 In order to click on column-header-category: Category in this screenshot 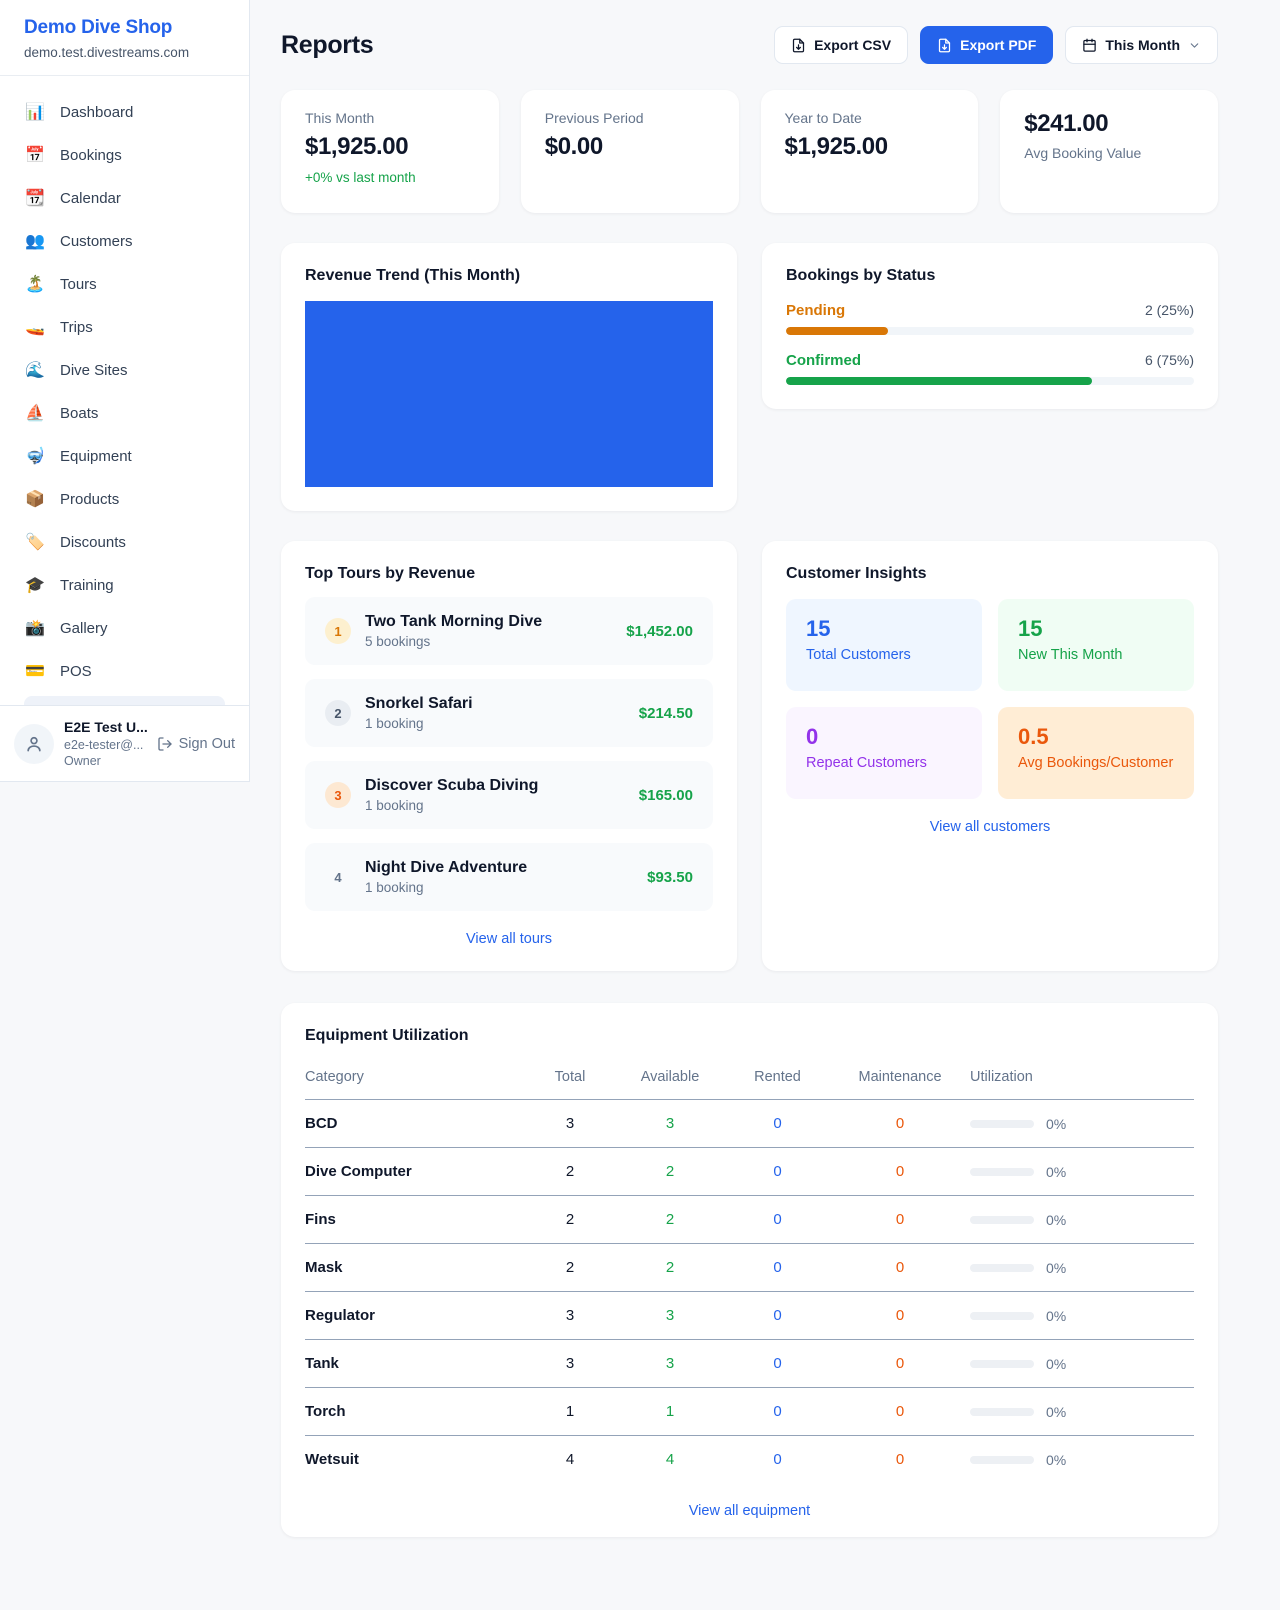, I will do `click(415, 1079)`.